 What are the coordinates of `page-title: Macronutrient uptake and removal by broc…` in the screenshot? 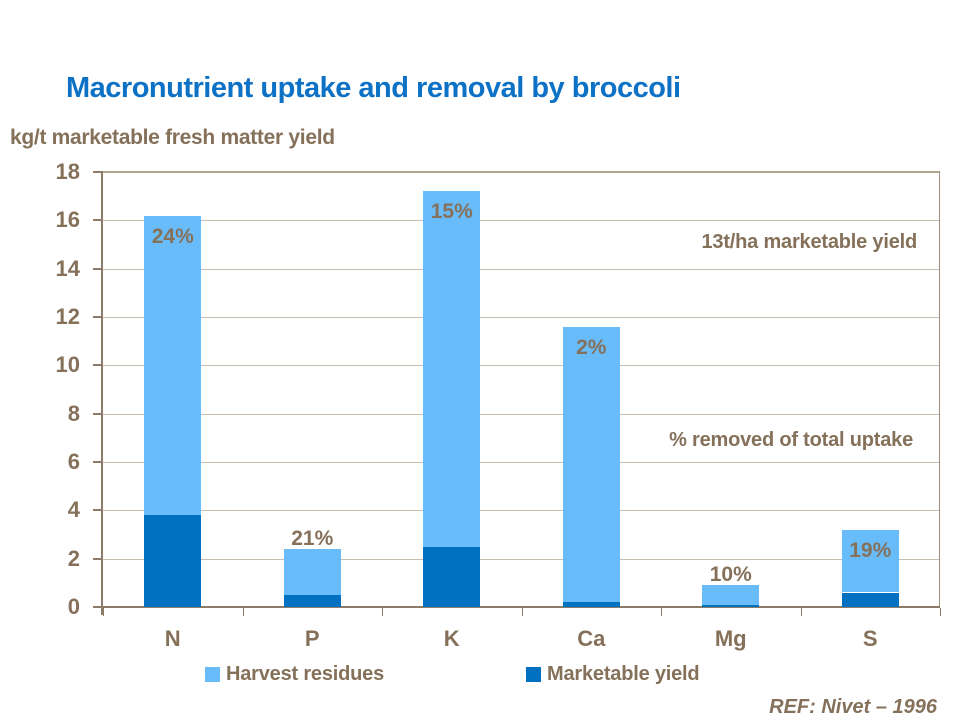 It's located at (373, 88).